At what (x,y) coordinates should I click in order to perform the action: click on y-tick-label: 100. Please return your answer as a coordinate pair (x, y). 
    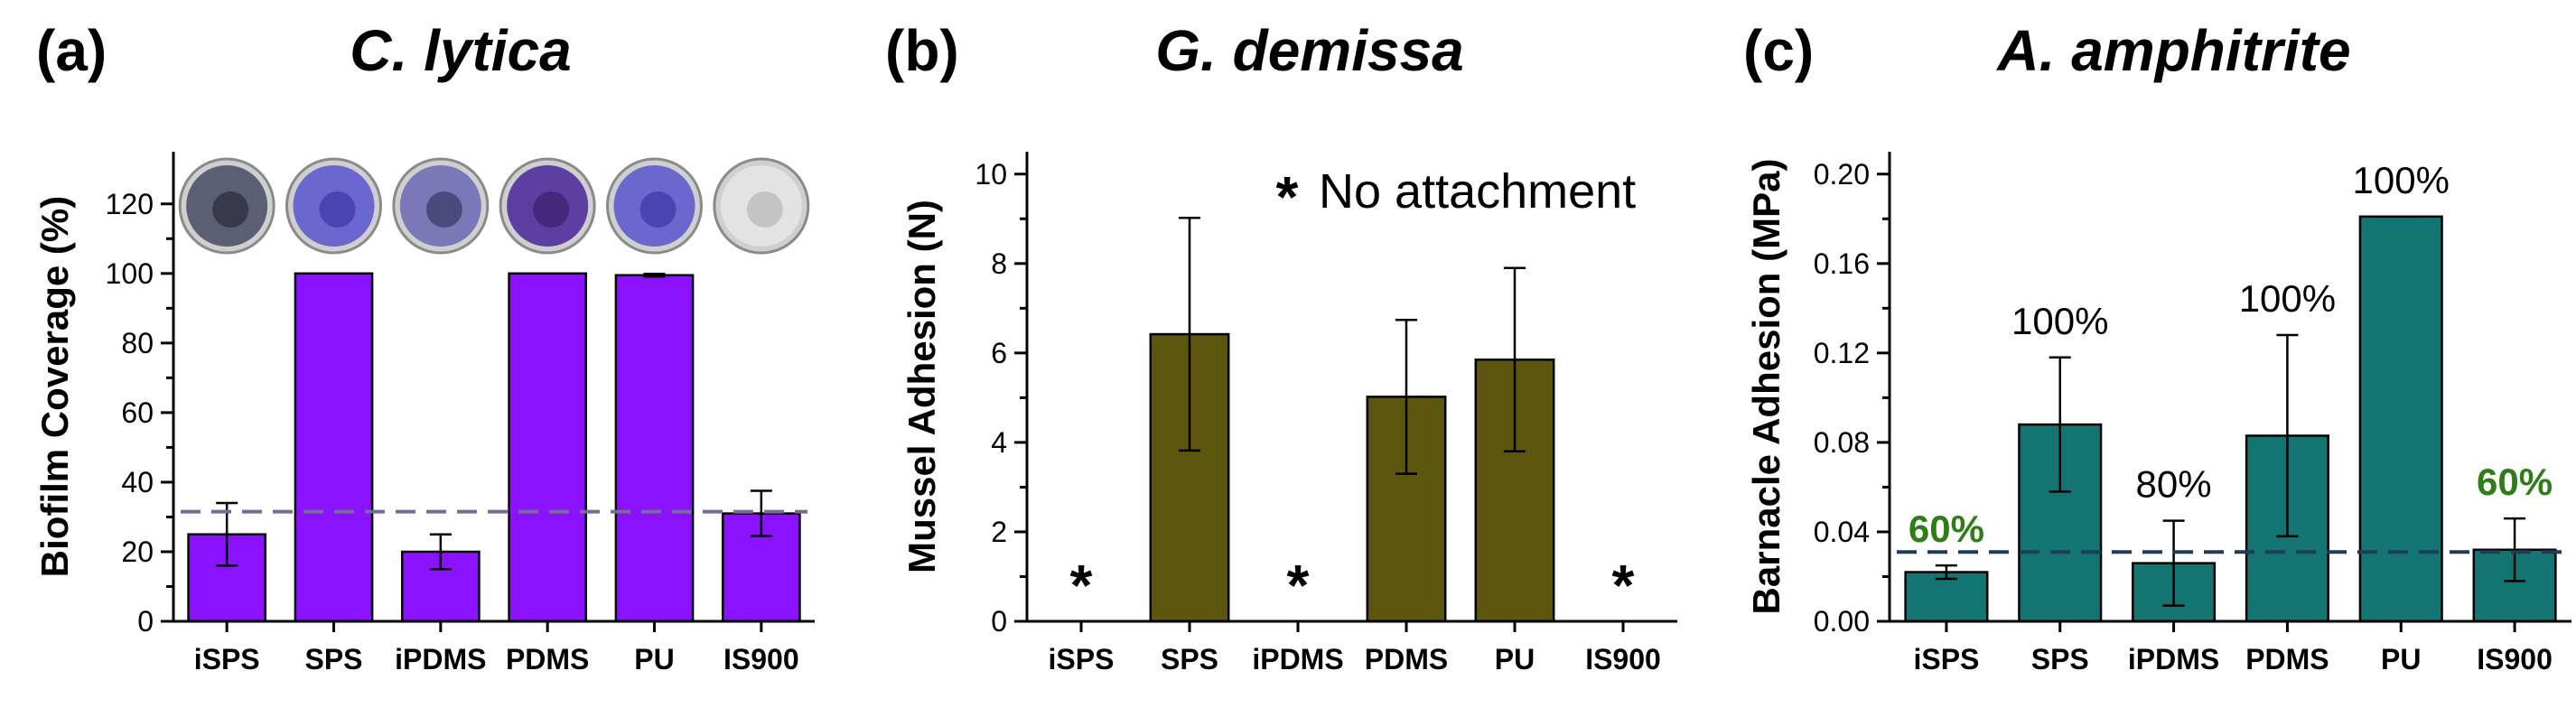
    Looking at the image, I should click on (130, 273).